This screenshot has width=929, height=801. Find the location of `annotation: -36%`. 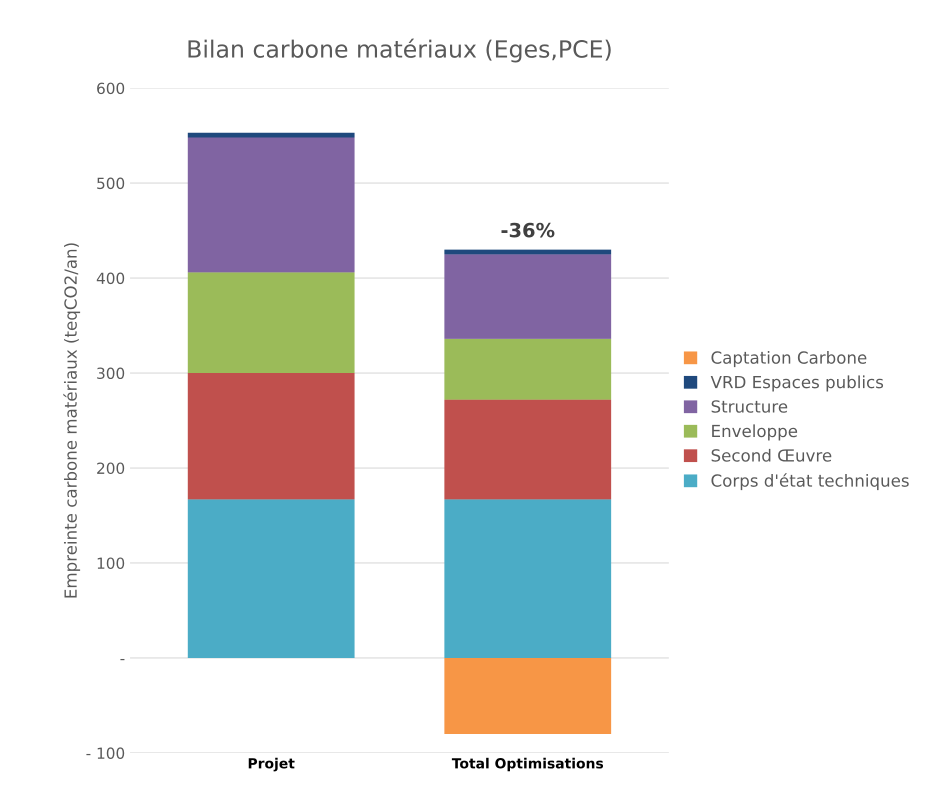

annotation: -36% is located at coordinates (528, 230).